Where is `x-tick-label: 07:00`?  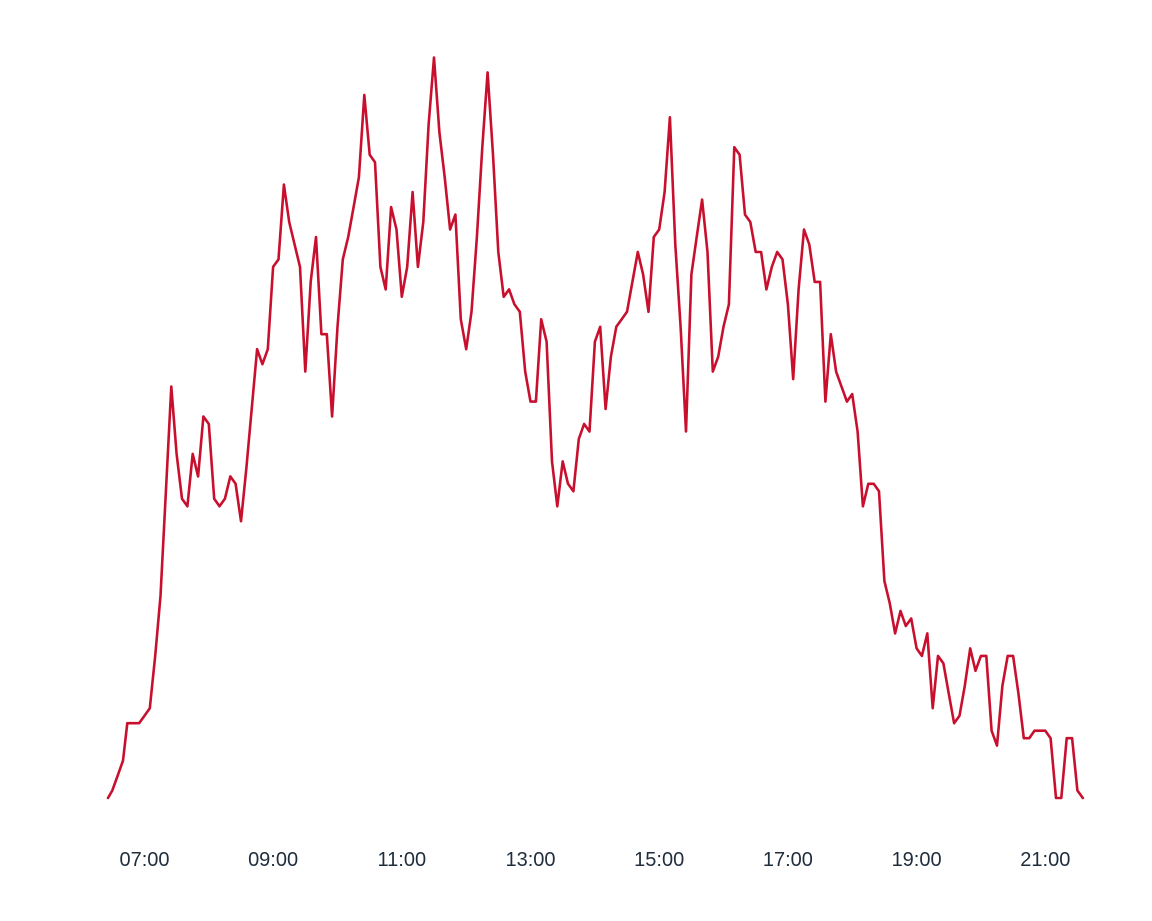 x-tick-label: 07:00 is located at coordinates (144, 860).